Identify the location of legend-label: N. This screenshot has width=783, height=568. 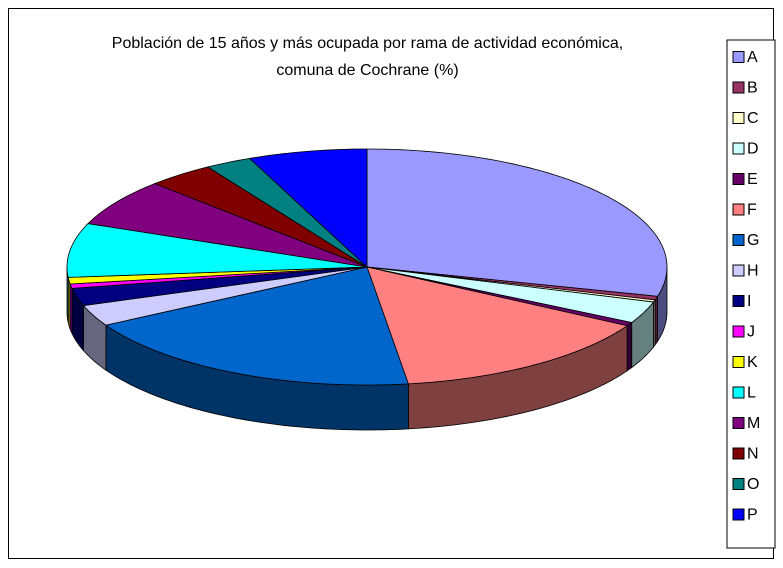
(753, 454).